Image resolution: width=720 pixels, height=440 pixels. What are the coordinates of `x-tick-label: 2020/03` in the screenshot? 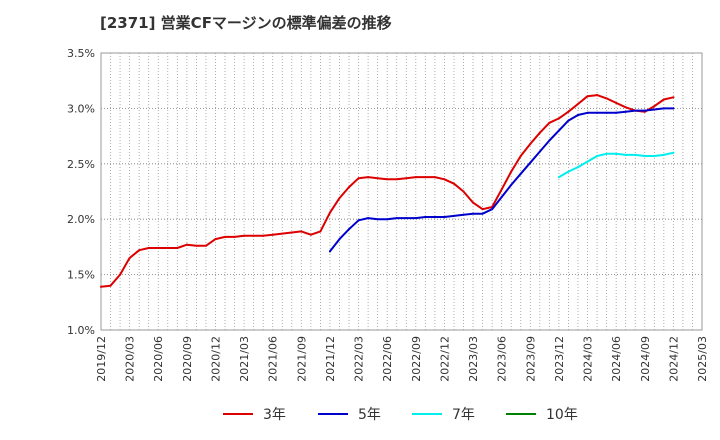 It's located at (130, 359).